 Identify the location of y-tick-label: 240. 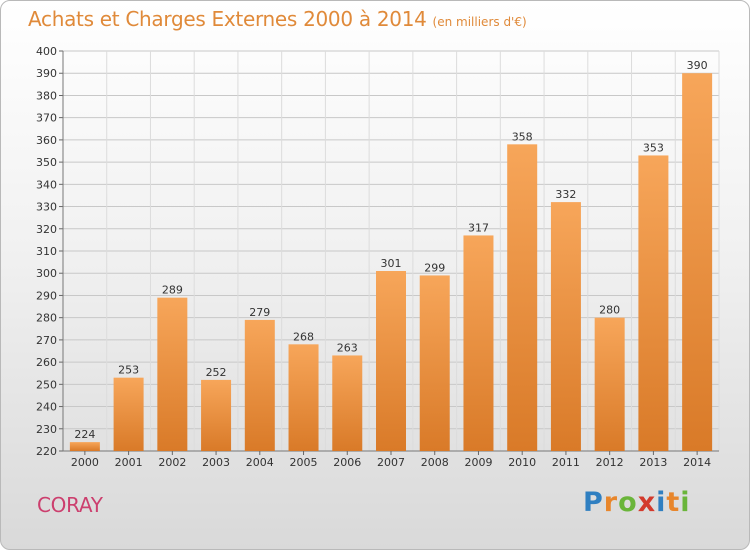
(46, 407).